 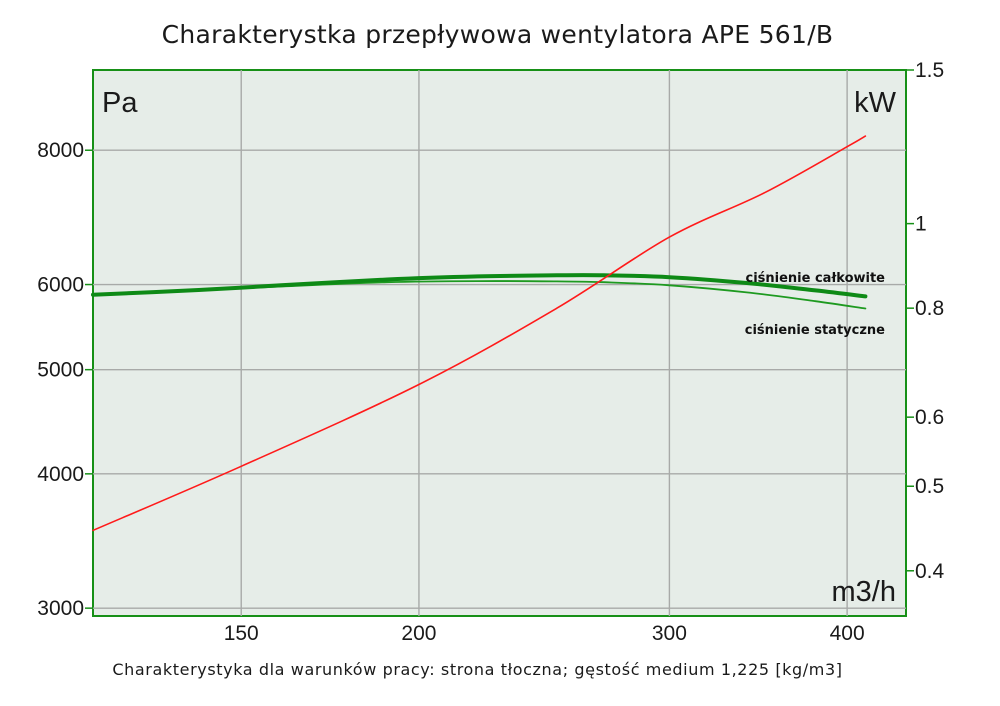 I want to click on x-unit-label: m3/h, so click(x=864, y=592).